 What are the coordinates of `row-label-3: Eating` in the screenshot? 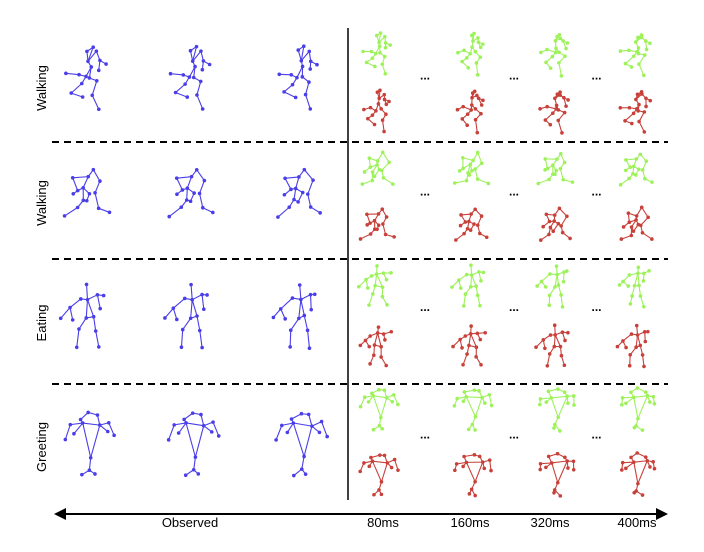 It's located at (41, 323).